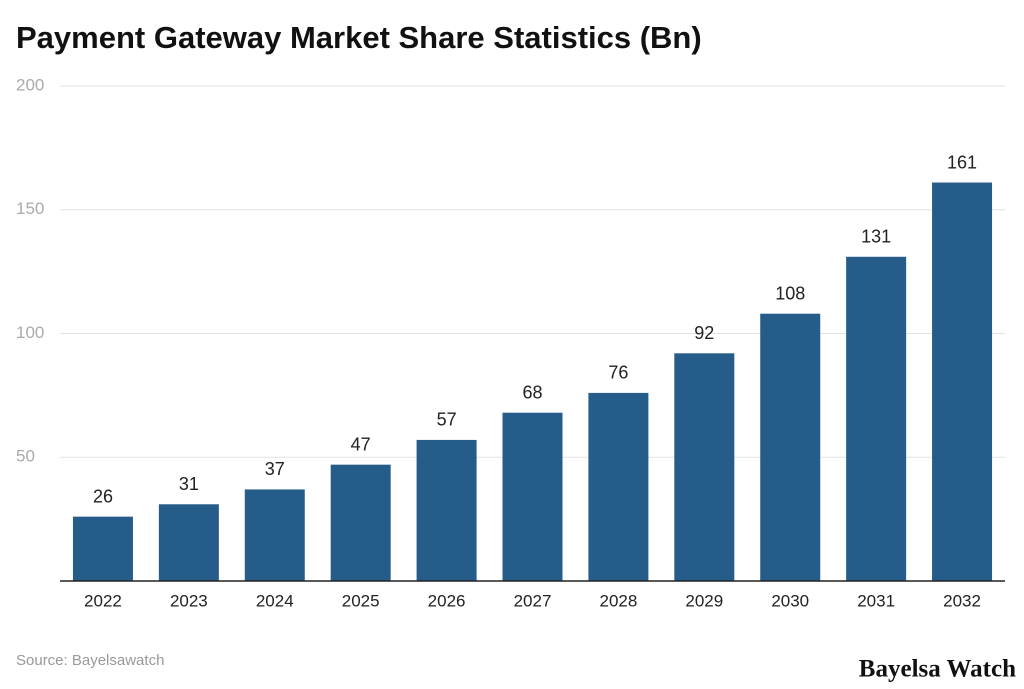  I want to click on value-label: 161, so click(962, 162).